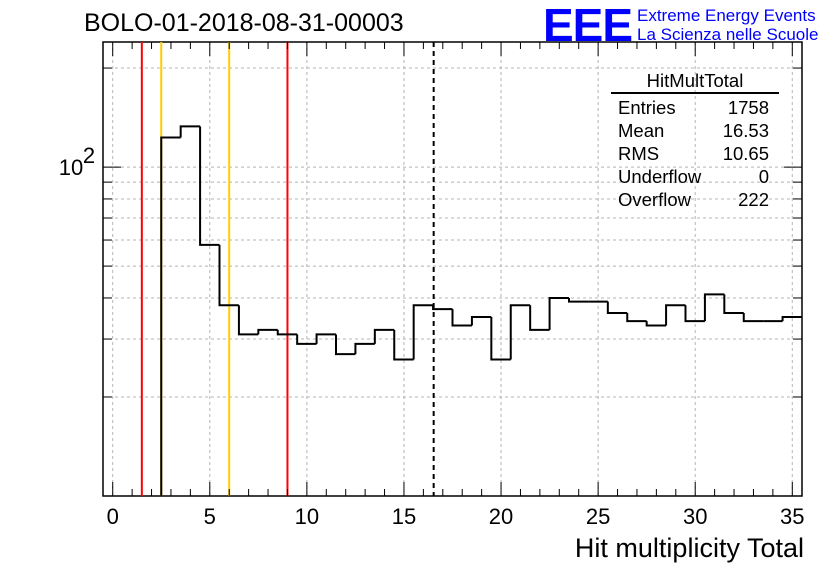 This screenshot has width=836, height=572. Describe the element at coordinates (695, 130) in the screenshot. I see `stats-row-mean: Mean 16.53` at that location.